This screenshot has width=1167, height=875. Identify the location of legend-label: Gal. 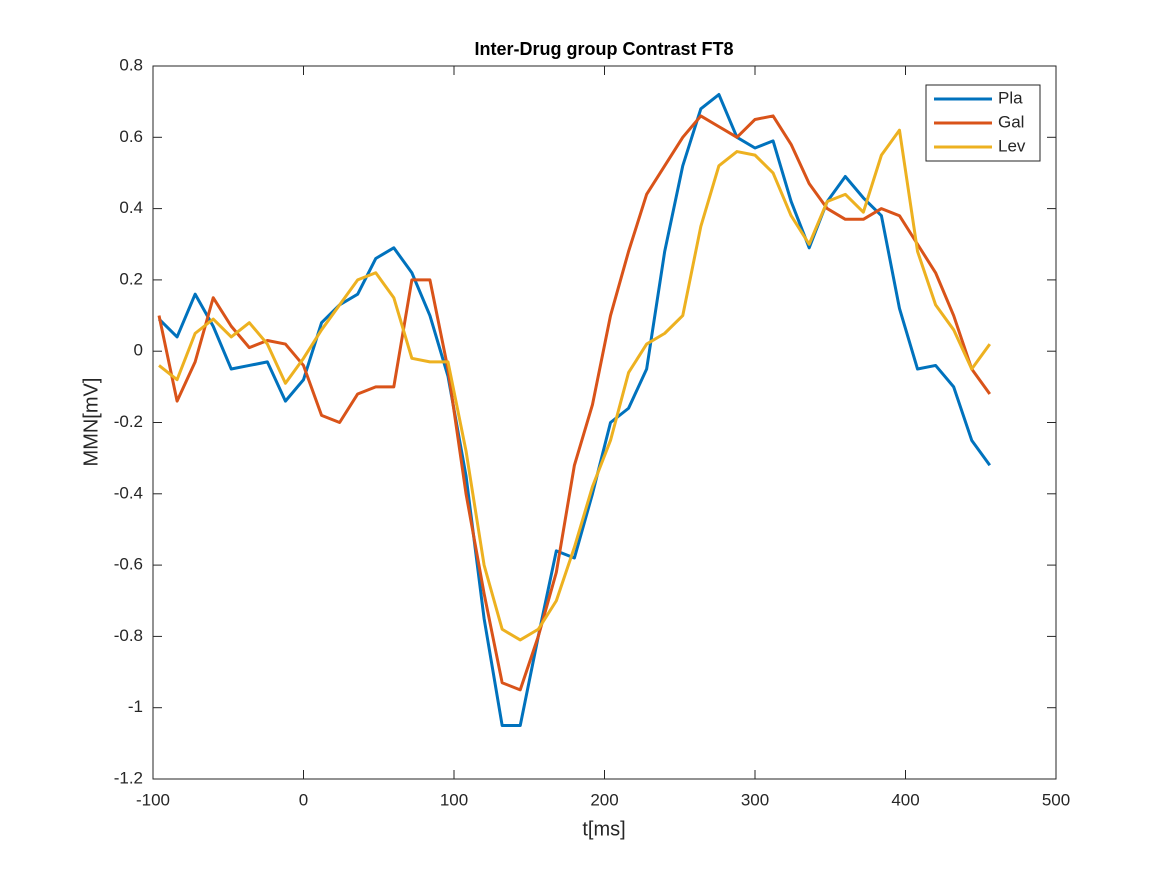
(1011, 121).